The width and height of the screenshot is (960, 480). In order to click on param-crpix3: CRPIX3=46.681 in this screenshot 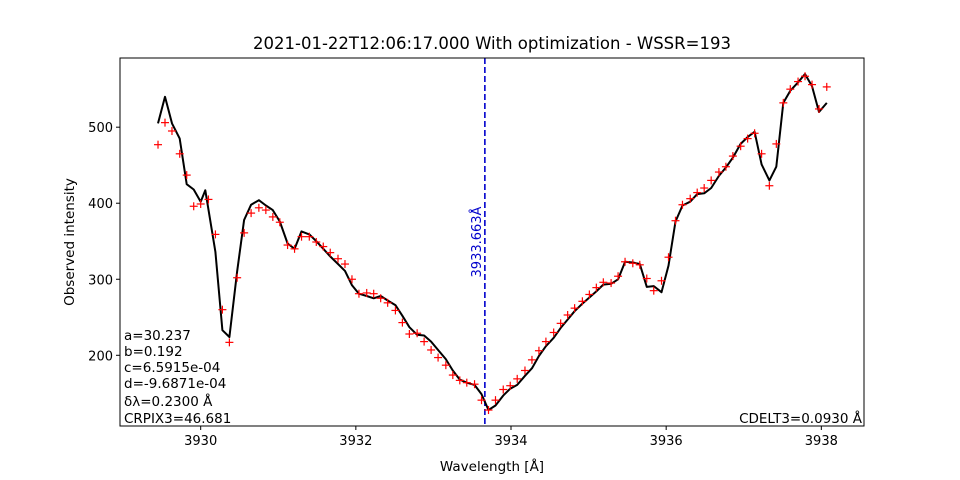, I will do `click(177, 419)`.